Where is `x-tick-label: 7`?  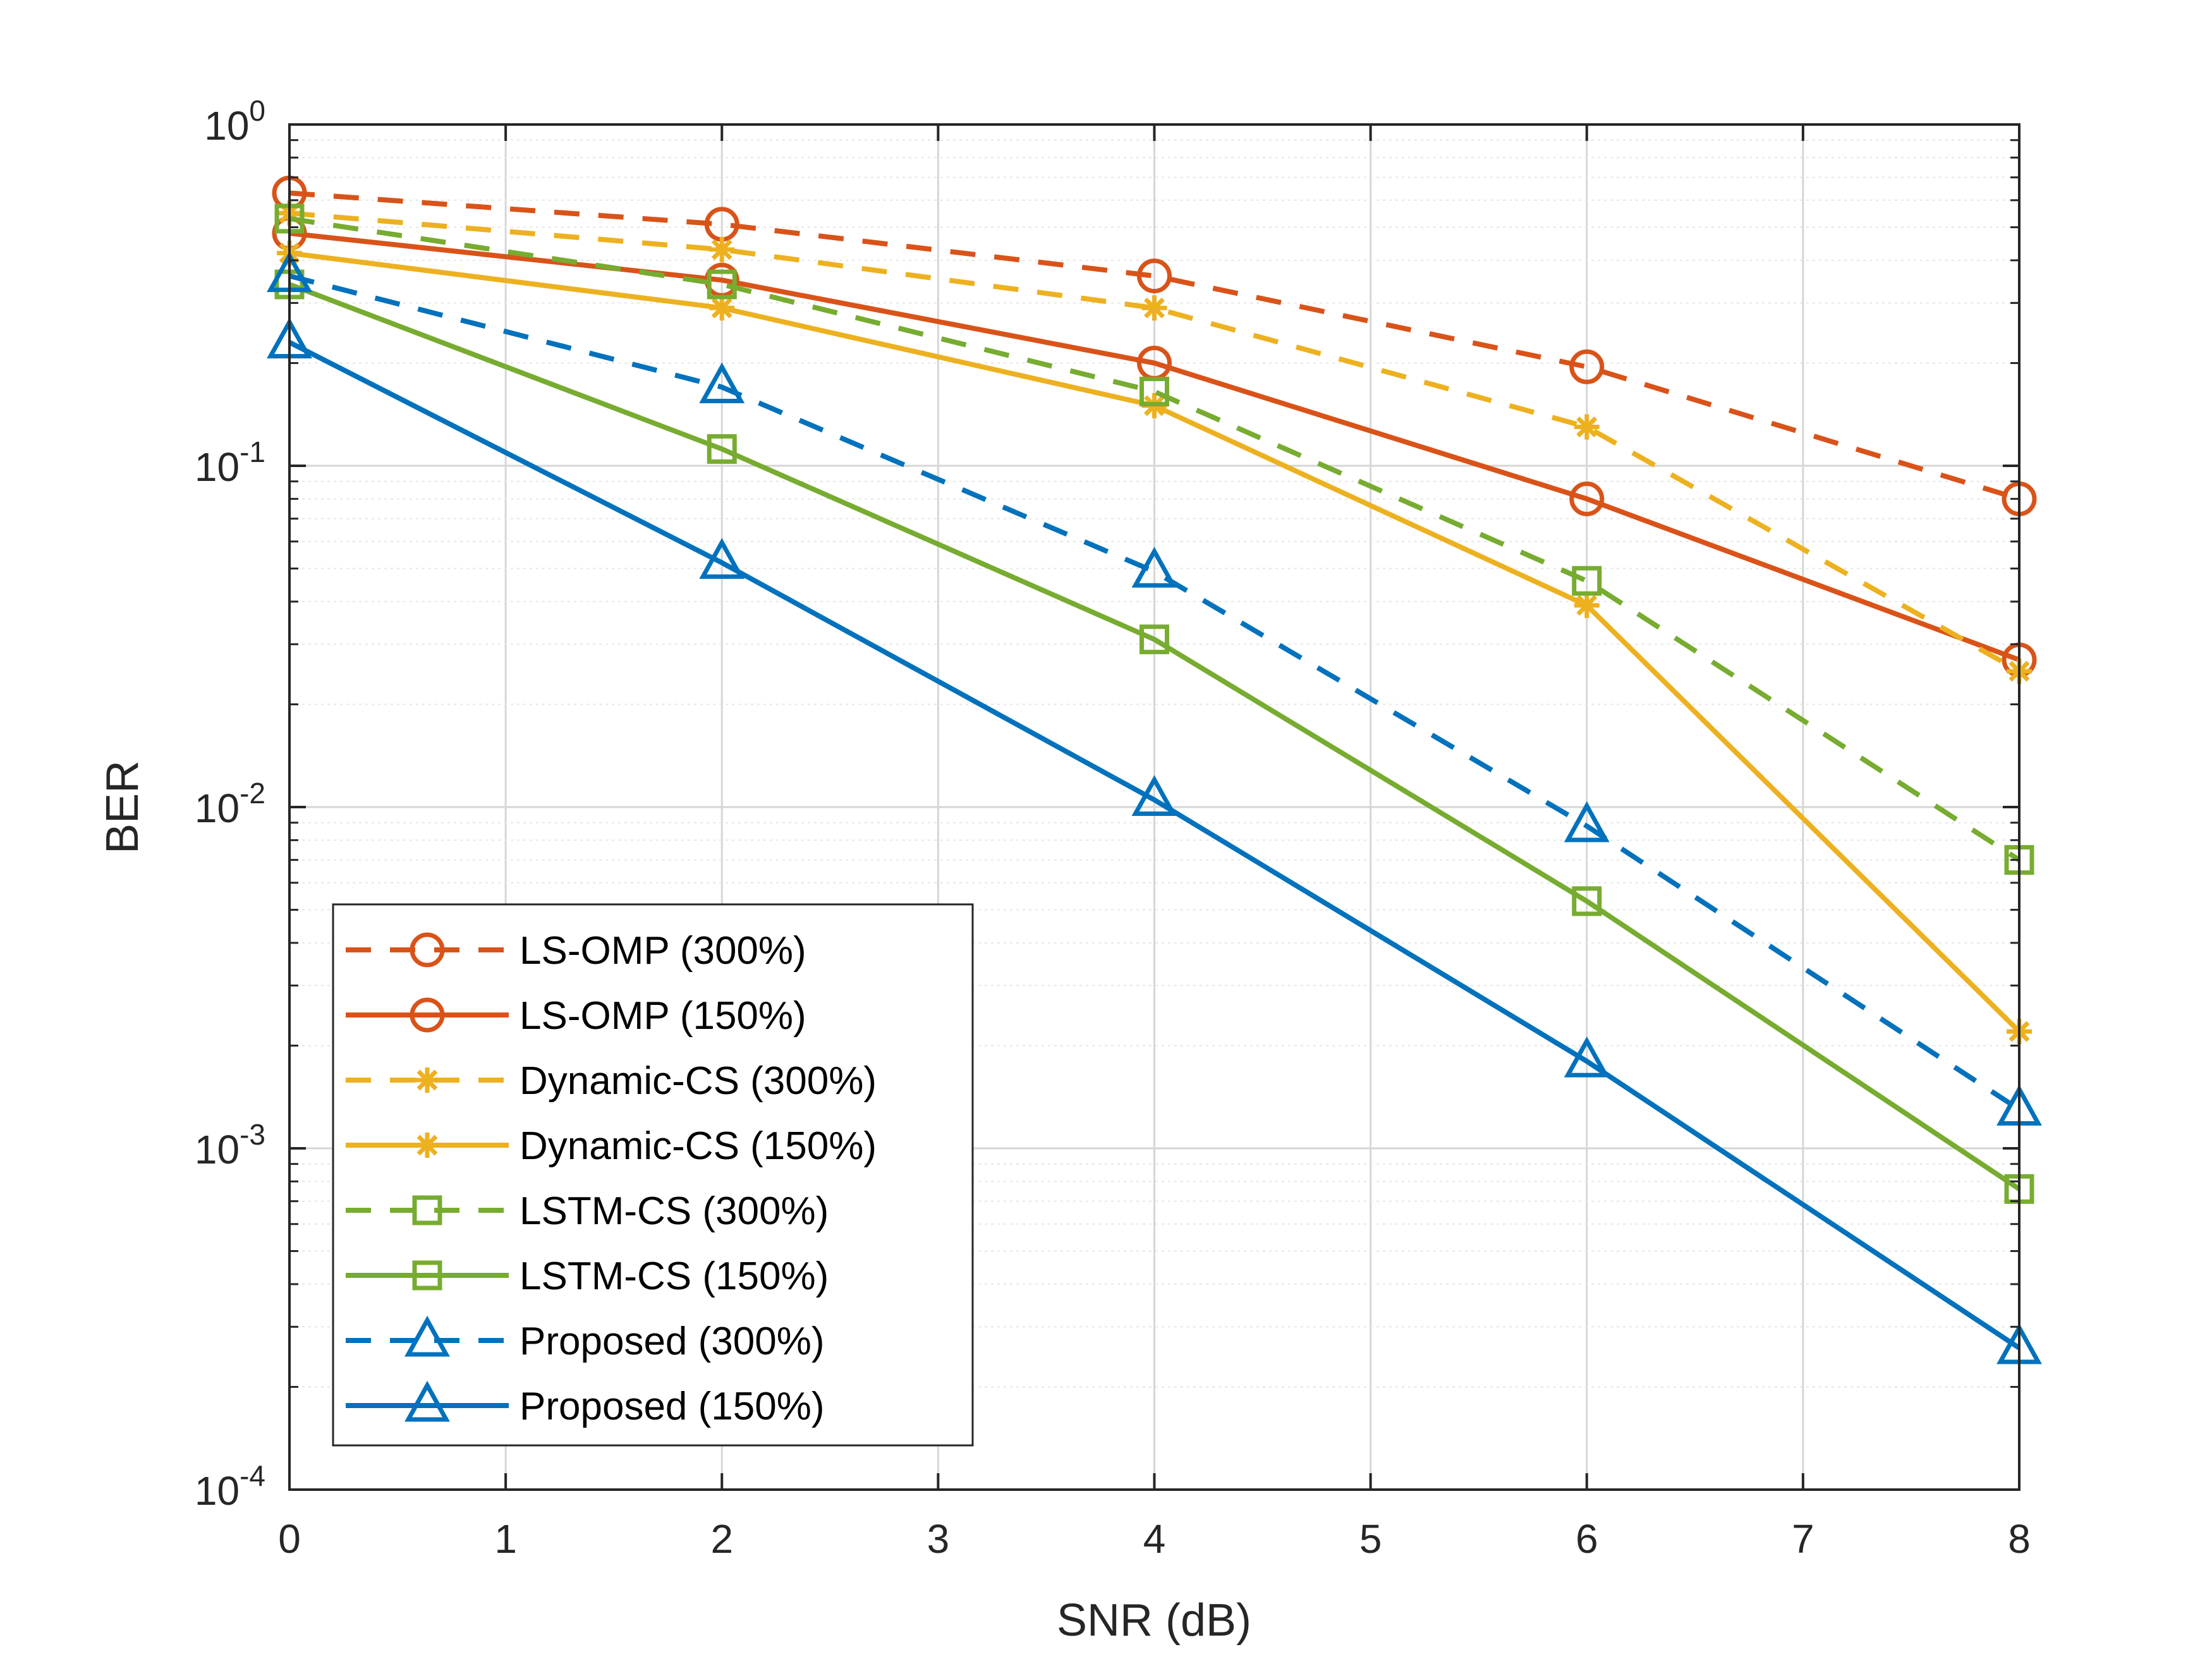 x-tick-label: 7 is located at coordinates (1803, 1539).